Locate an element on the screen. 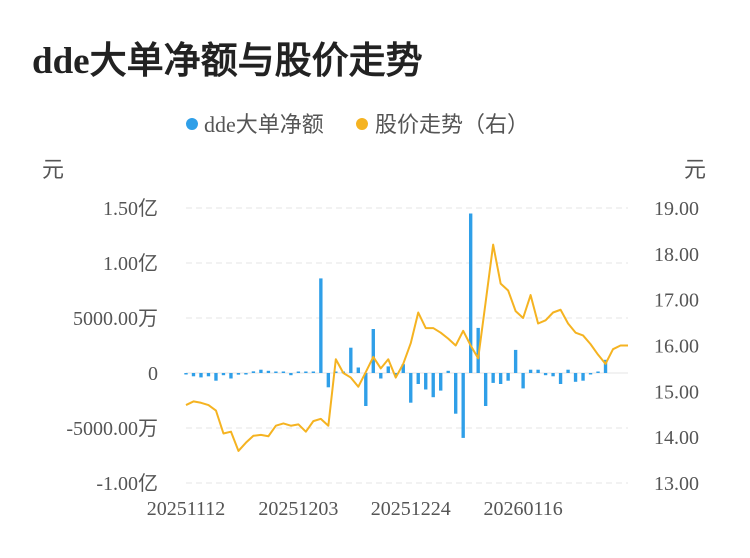  page-title: dde大单净额与股价走势 is located at coordinates (227, 61).